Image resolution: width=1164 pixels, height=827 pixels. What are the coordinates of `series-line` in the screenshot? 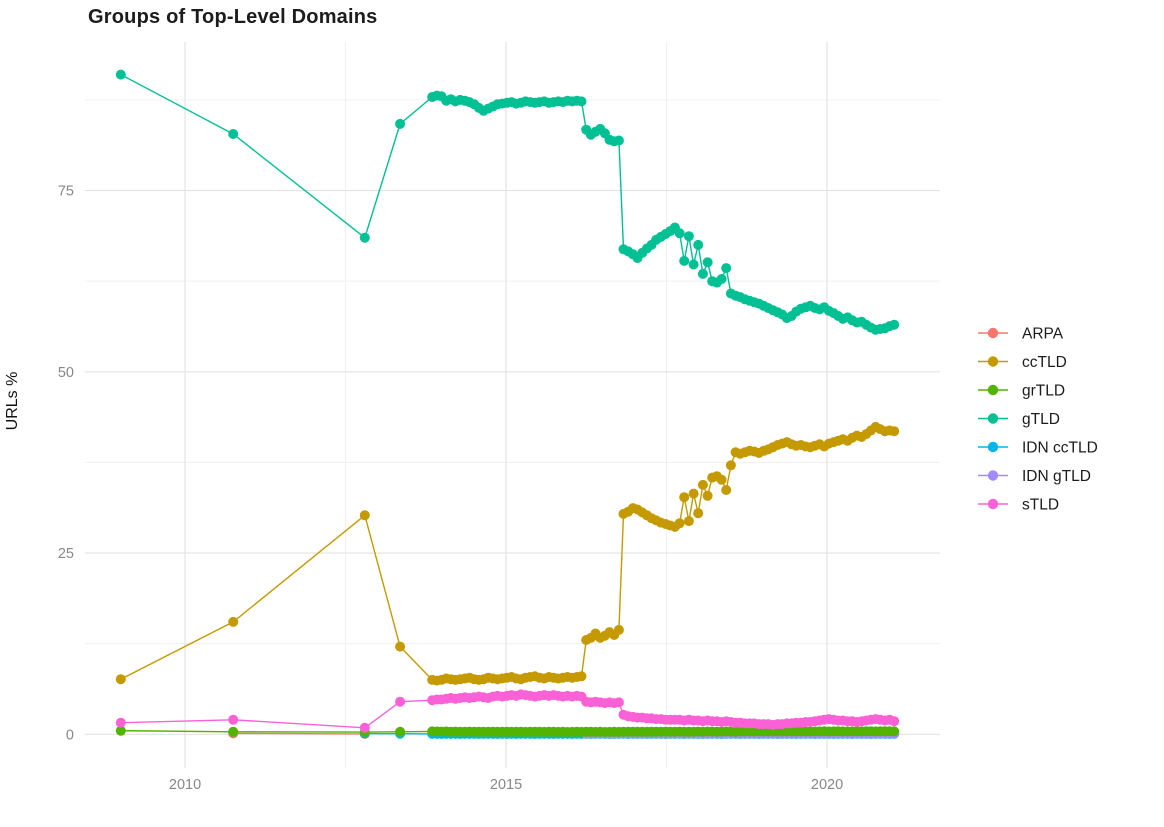 It's located at (299, 733).